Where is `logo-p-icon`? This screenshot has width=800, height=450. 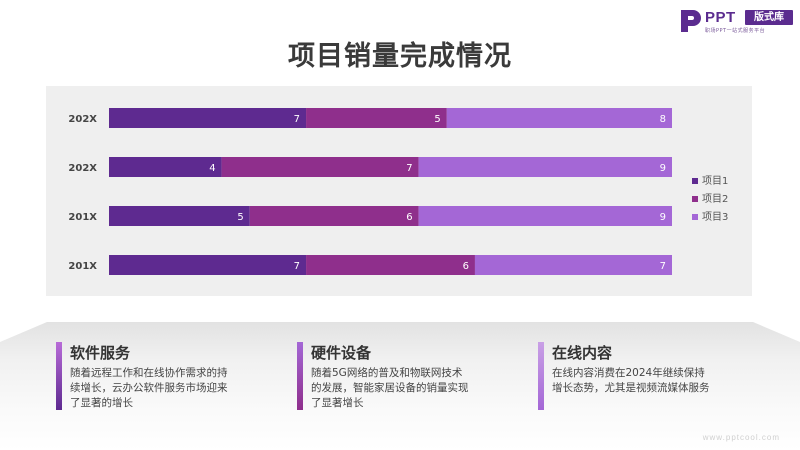
logo-p-icon is located at coordinates (691, 21).